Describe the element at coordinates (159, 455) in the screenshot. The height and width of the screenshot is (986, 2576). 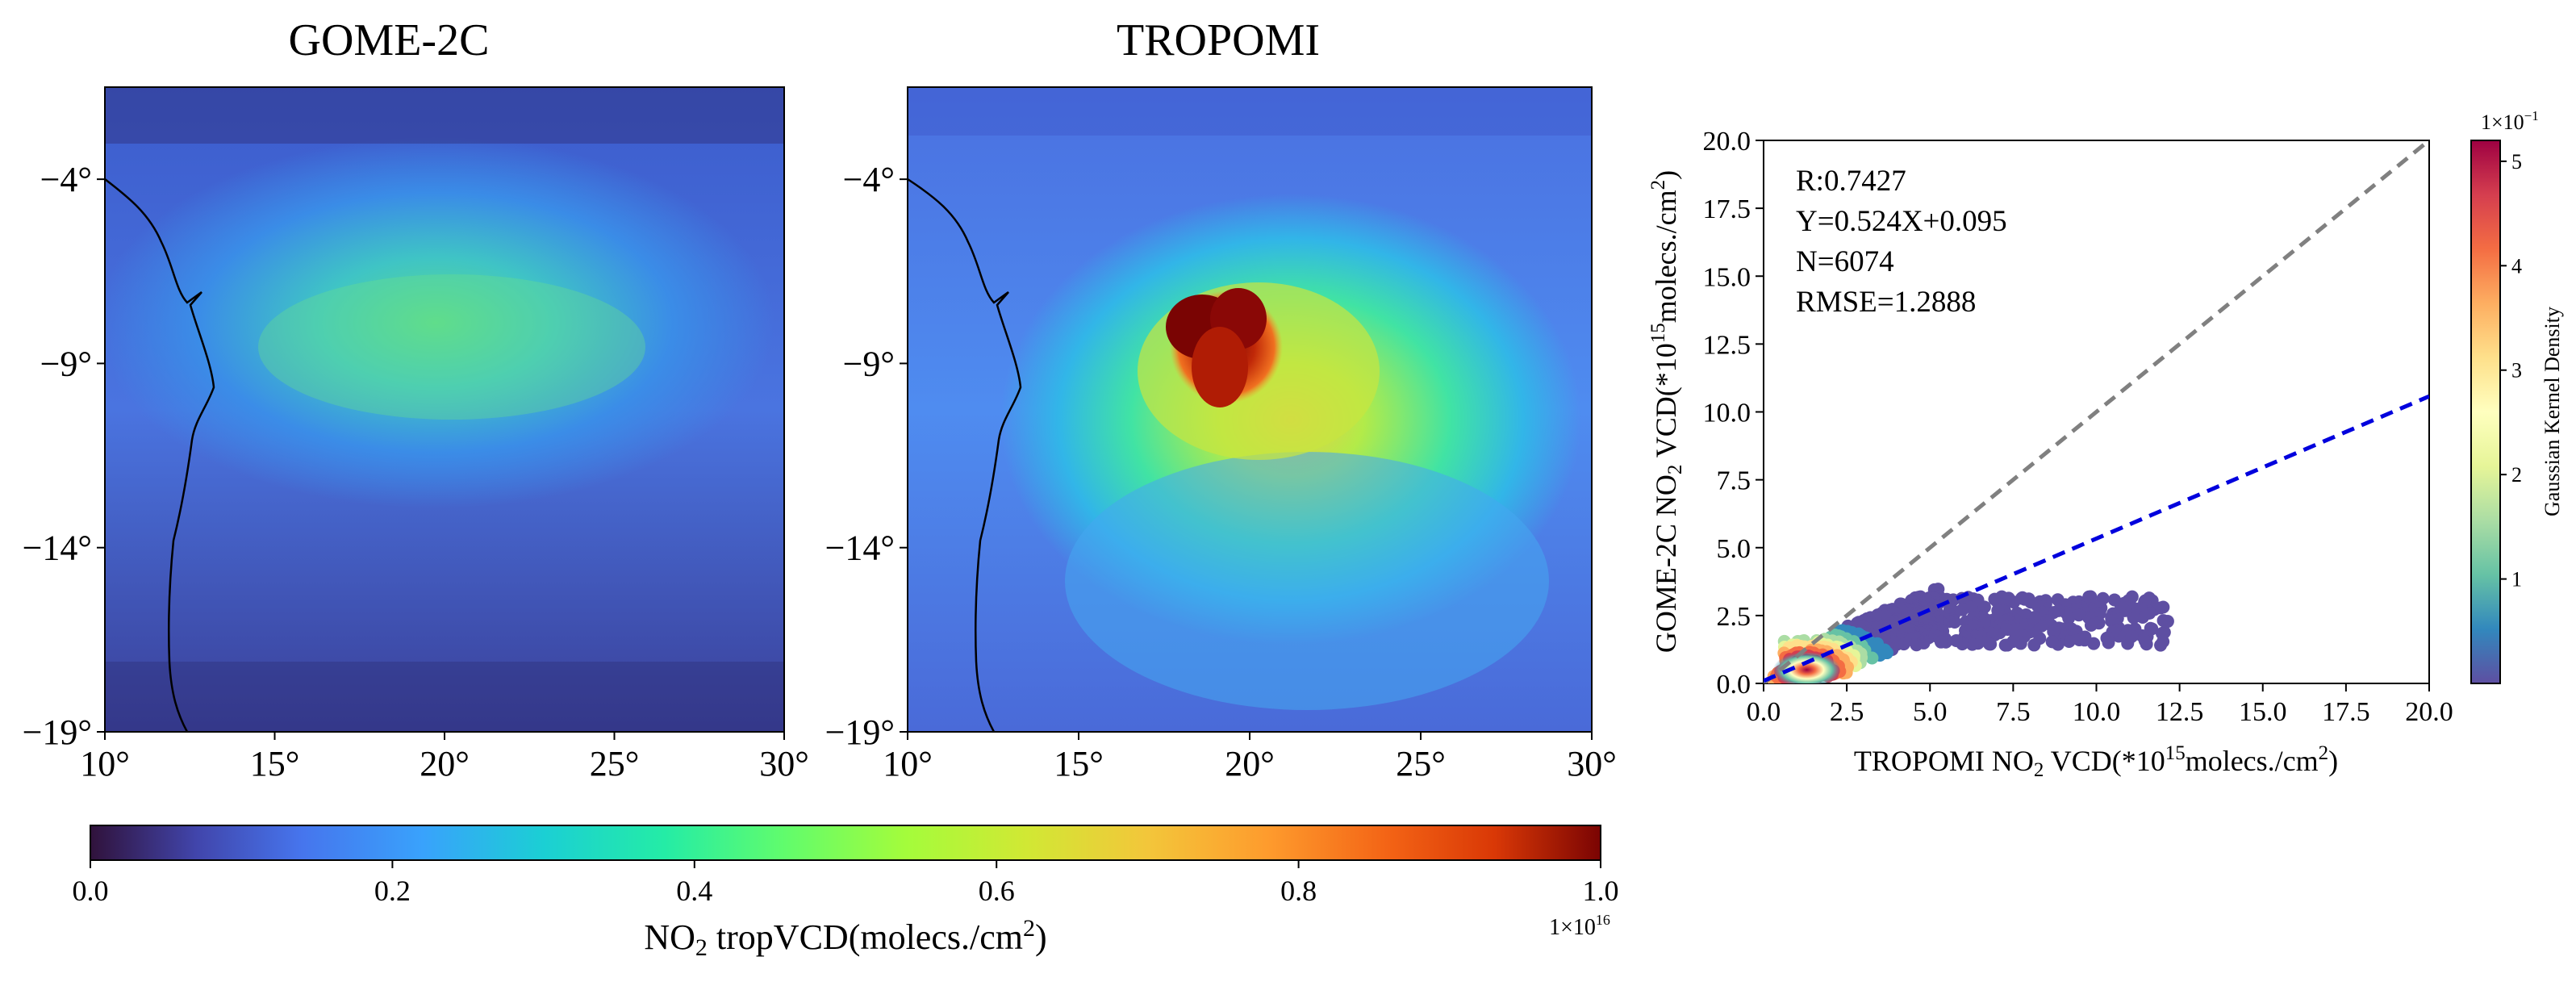
I see `gome-coastline` at that location.